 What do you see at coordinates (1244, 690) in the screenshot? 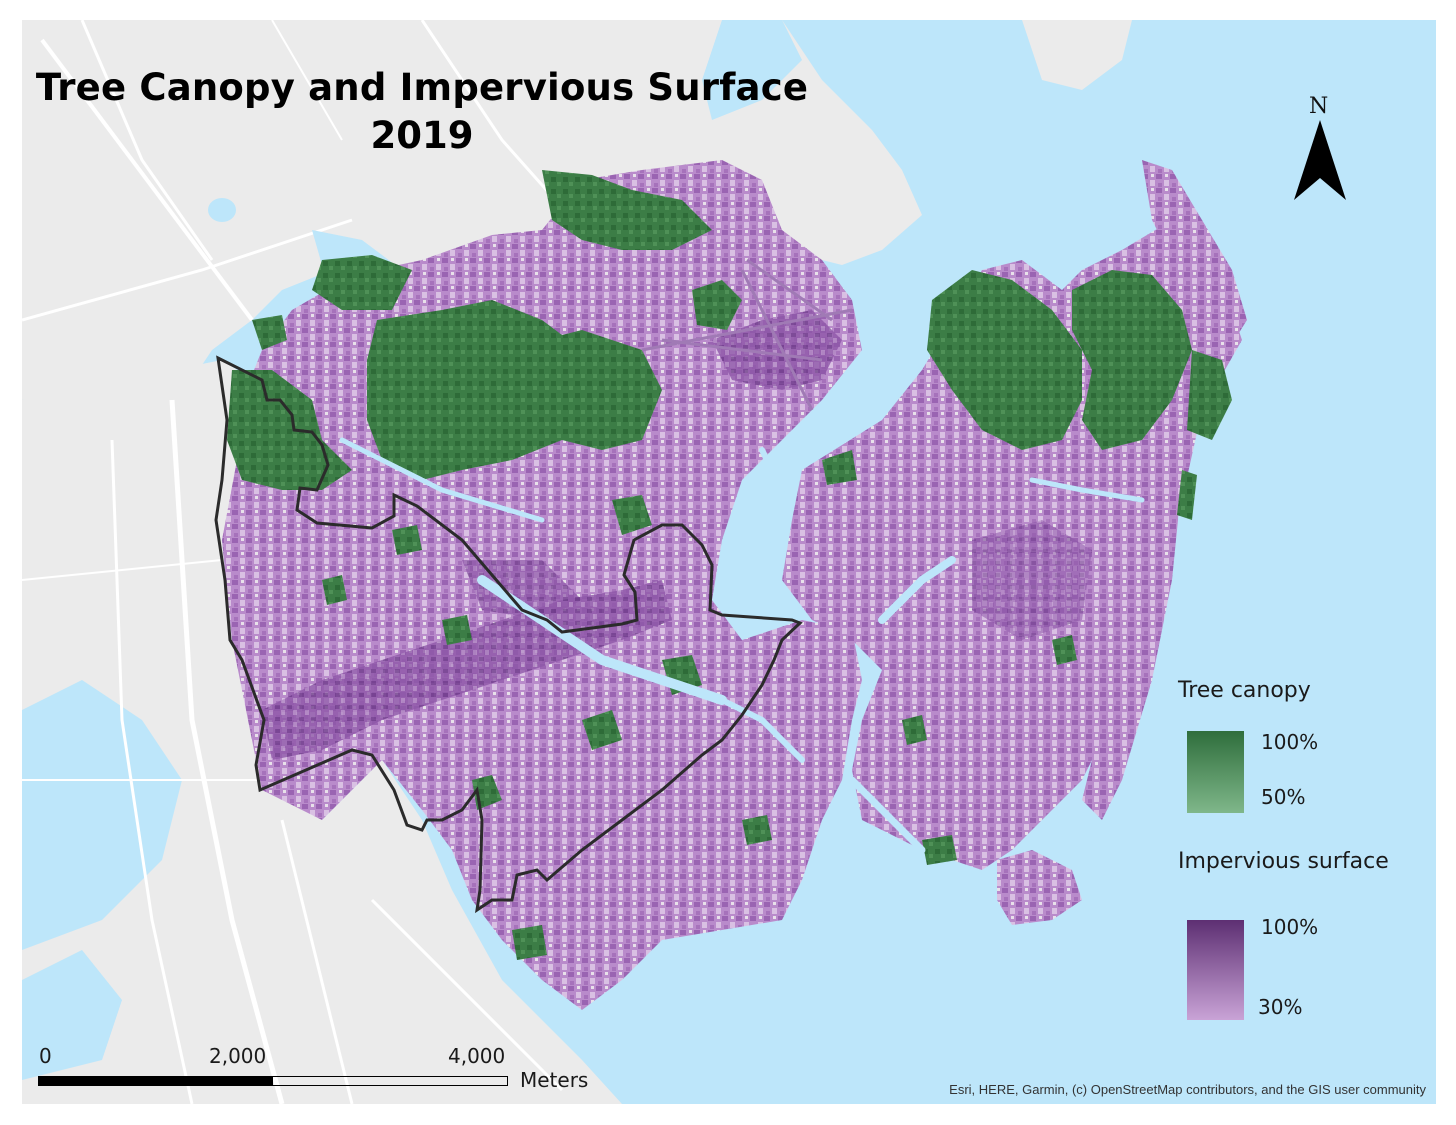
I see `legend-tree-canopy-title: Tree canopy` at bounding box center [1244, 690].